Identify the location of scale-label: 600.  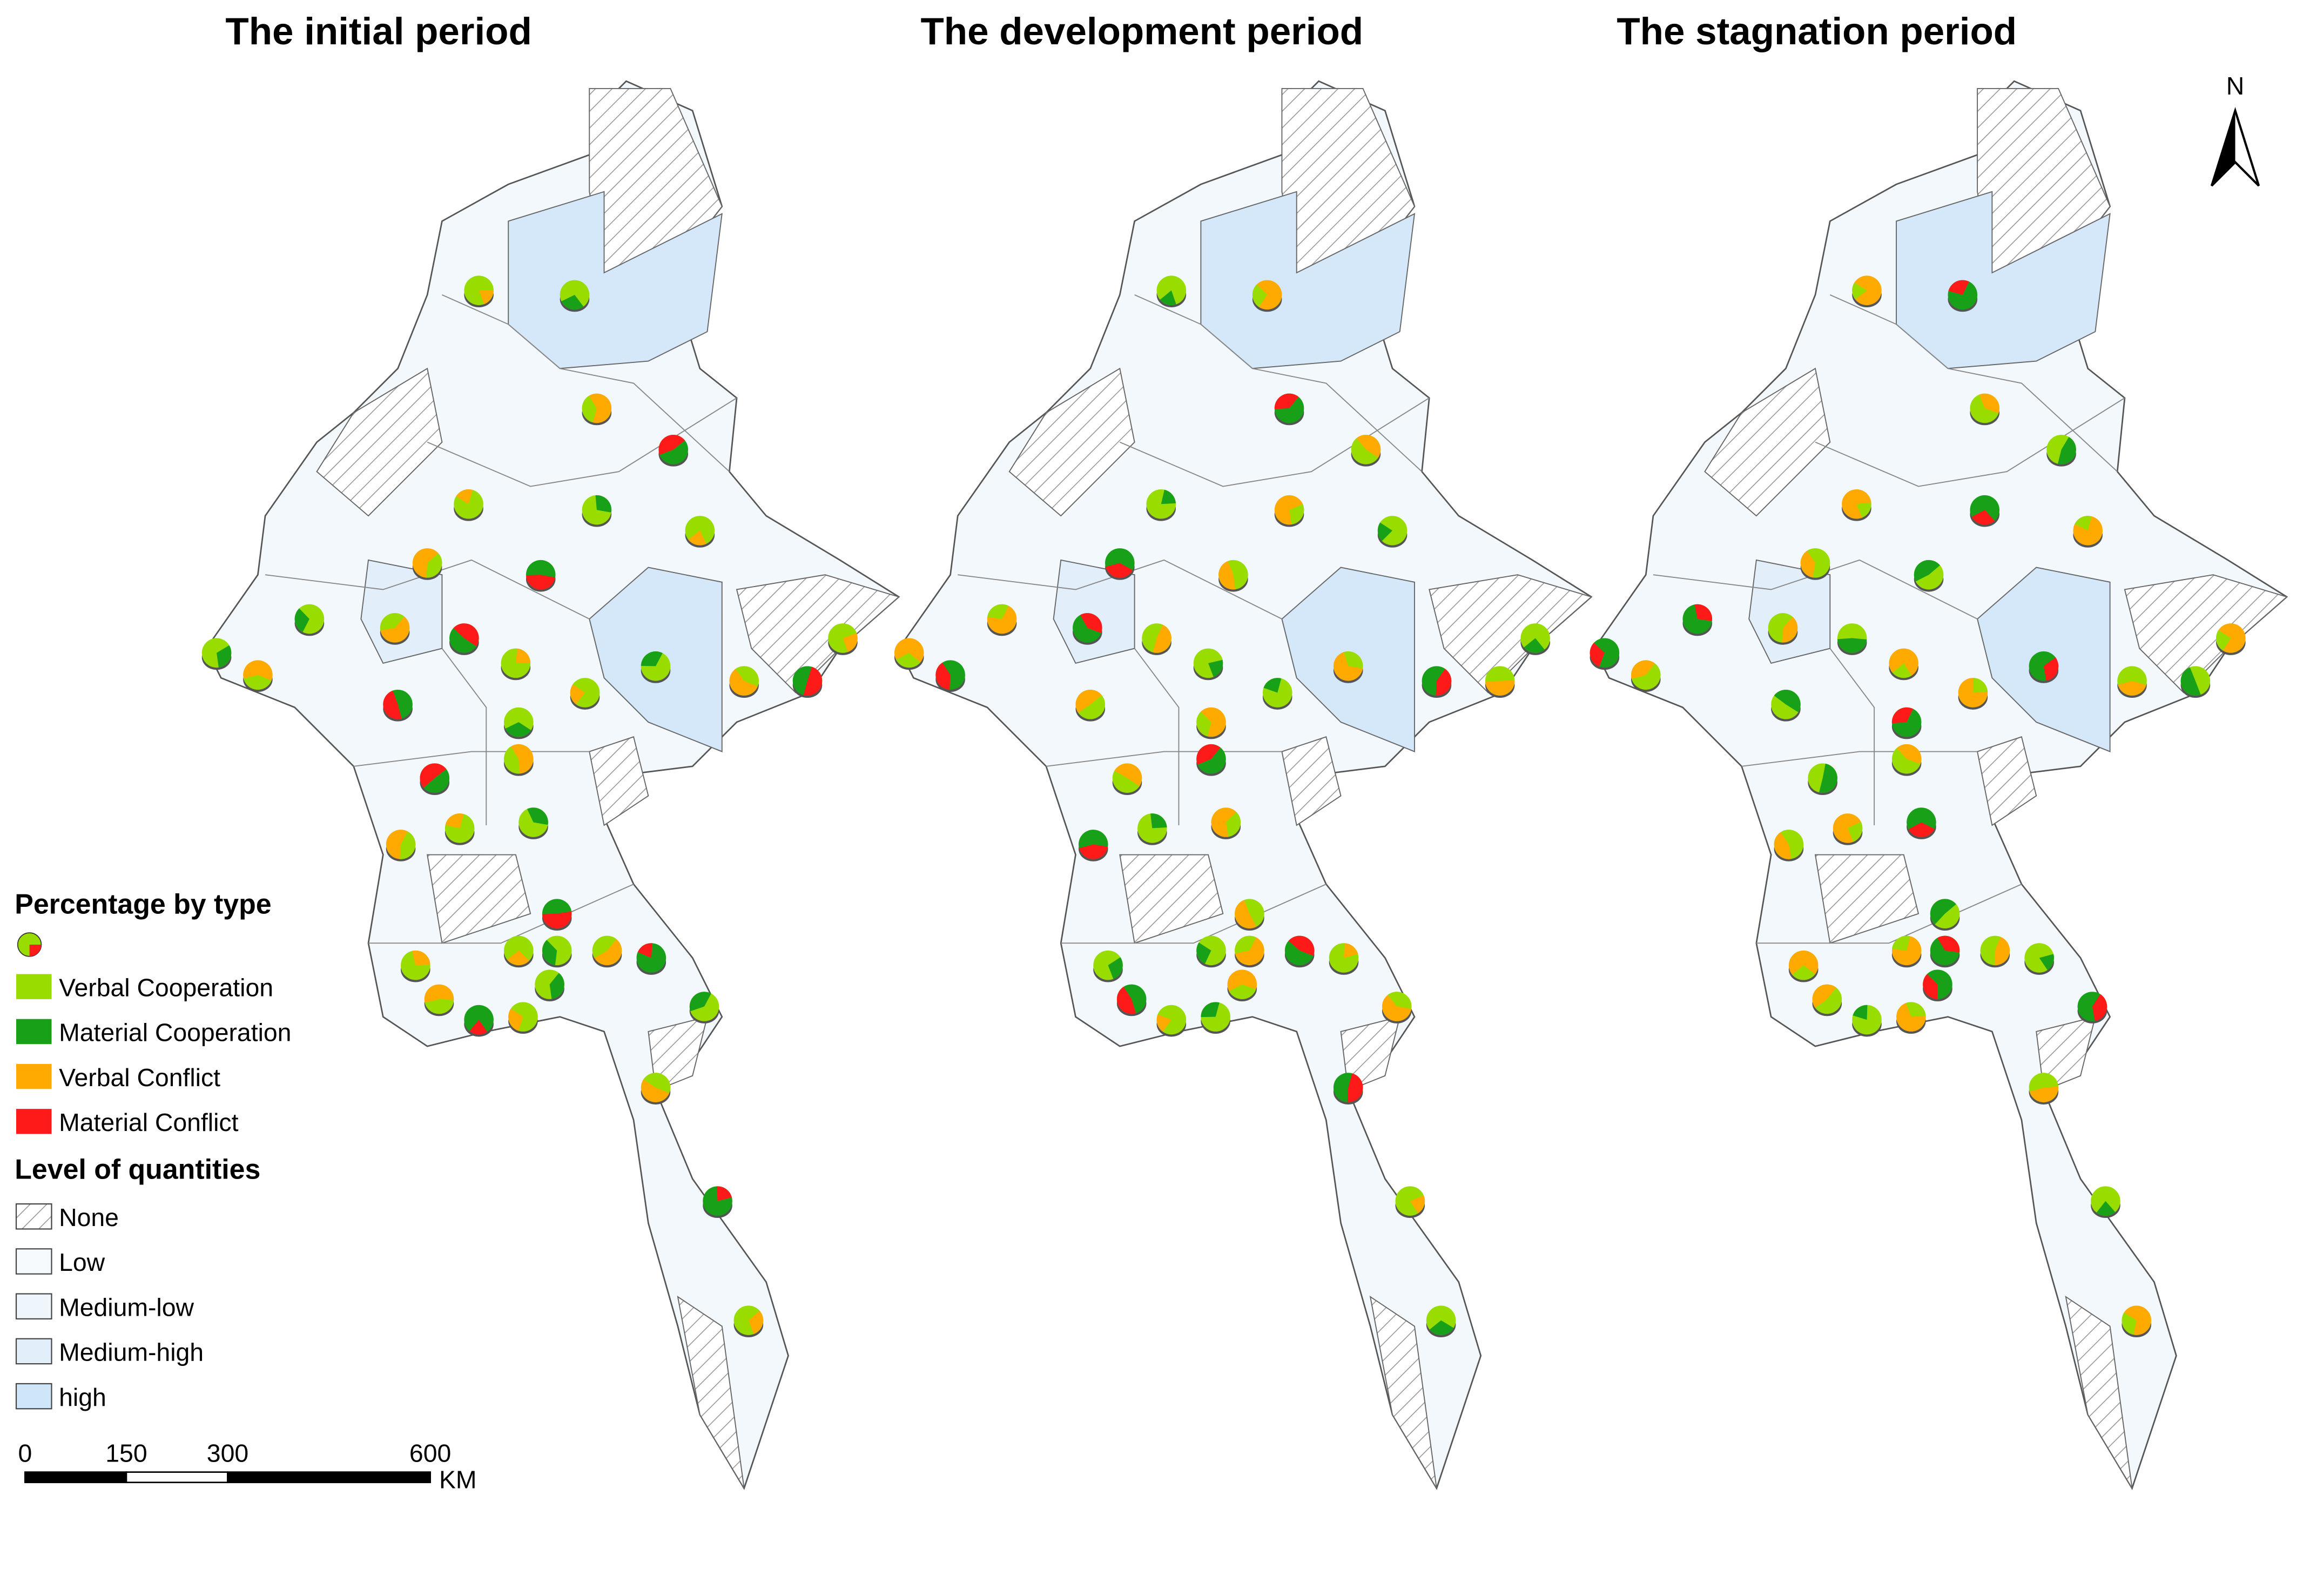
(430, 1453).